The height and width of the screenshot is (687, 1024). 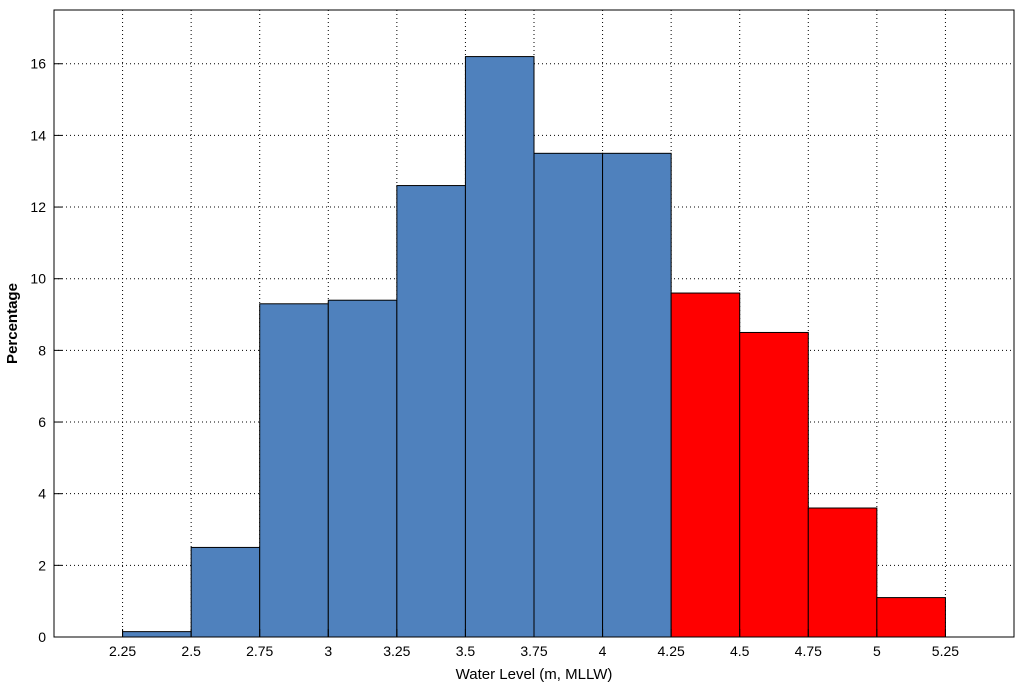 What do you see at coordinates (42, 637) in the screenshot?
I see `y-tick-label: 0` at bounding box center [42, 637].